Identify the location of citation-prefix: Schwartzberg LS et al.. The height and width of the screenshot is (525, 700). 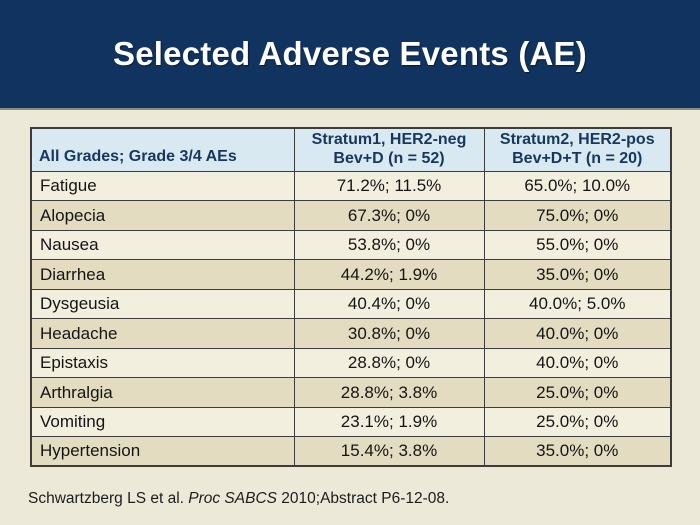
(108, 498).